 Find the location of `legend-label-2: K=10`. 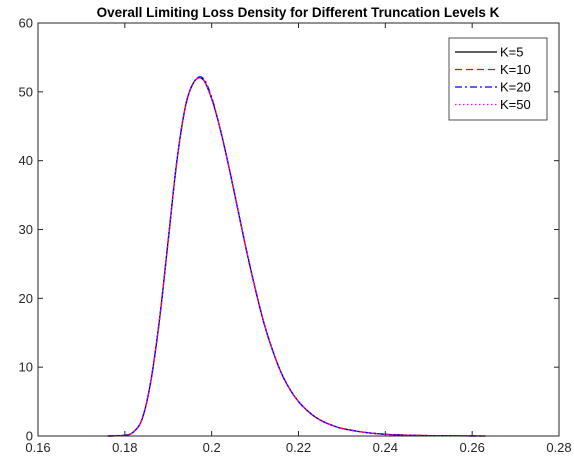

legend-label-2: K=10 is located at coordinates (515, 69).